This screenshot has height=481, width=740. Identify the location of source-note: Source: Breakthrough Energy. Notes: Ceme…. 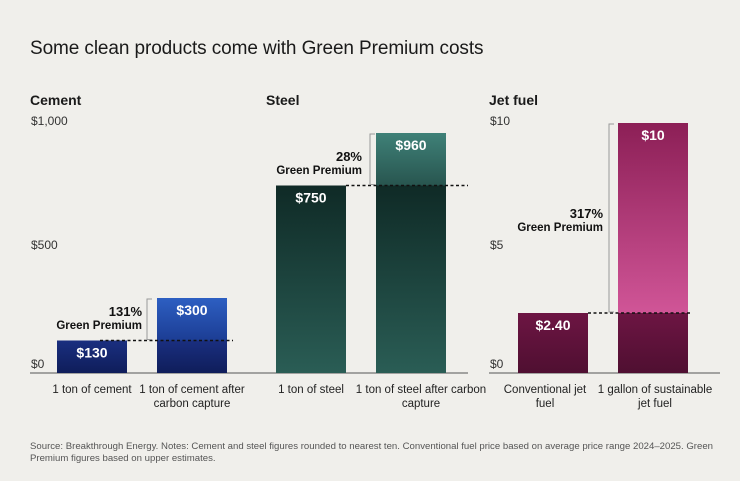
(372, 452).